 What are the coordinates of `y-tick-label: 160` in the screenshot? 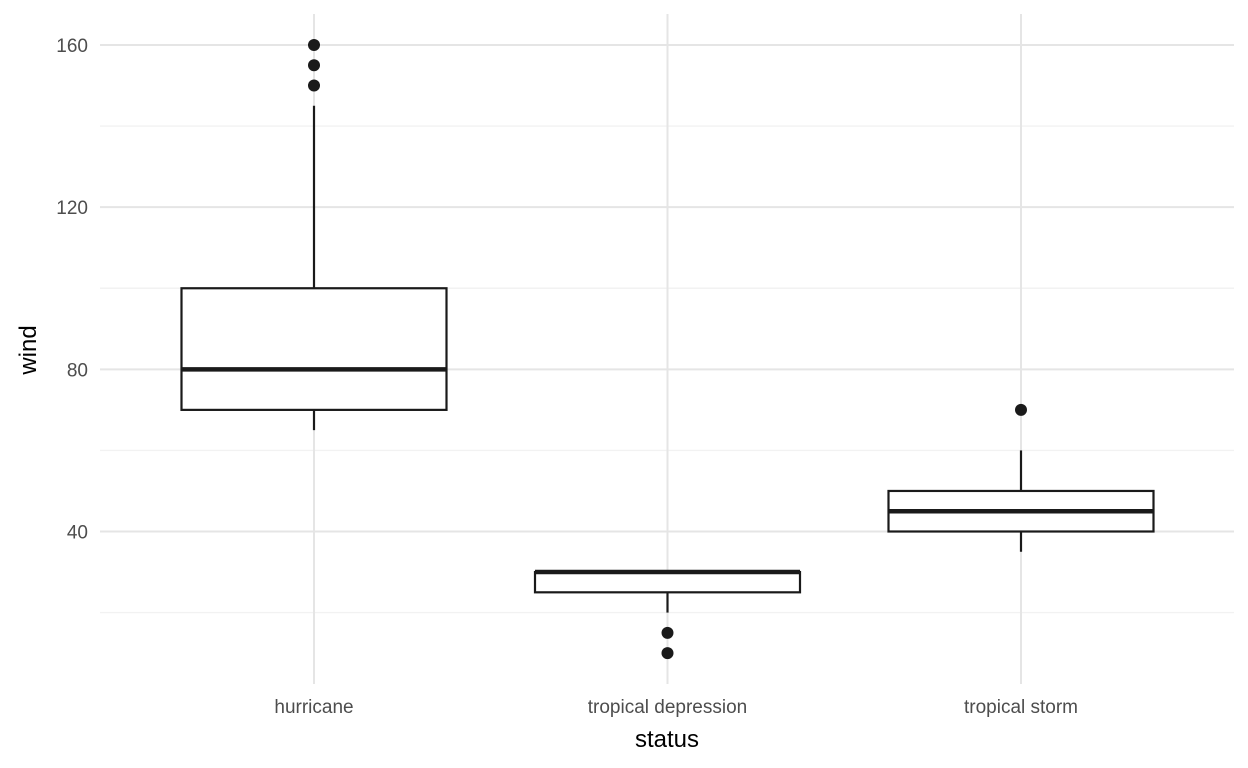 It's located at (72, 46).